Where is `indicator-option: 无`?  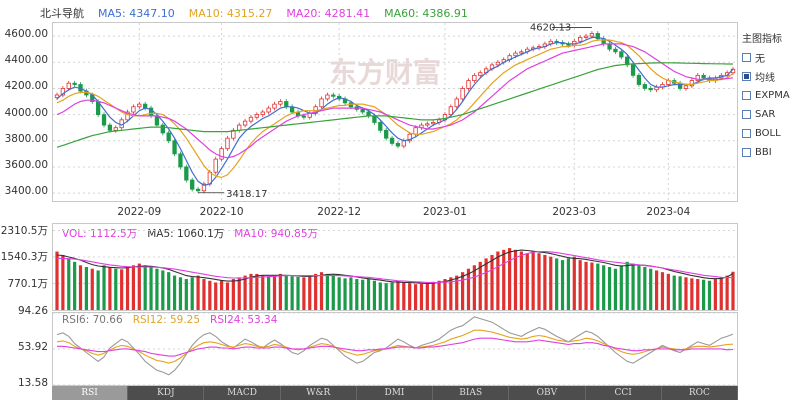
indicator-option: 无 is located at coordinates (771, 57).